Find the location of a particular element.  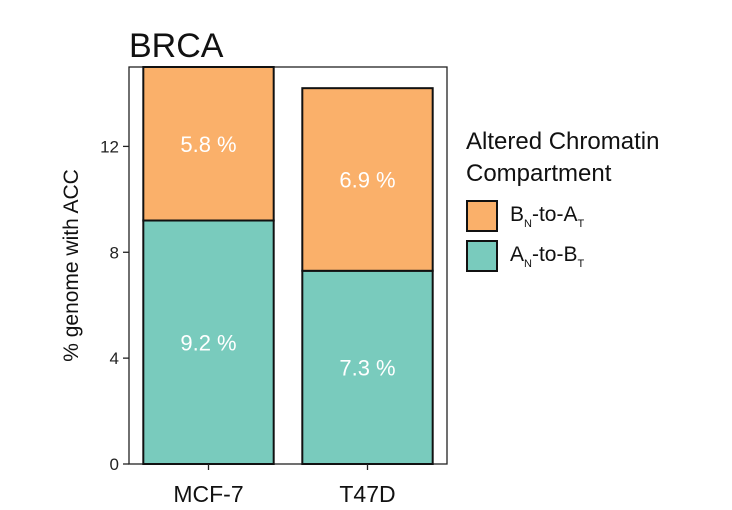

legend-label-bn-to-at-base2: A is located at coordinates (570, 214).